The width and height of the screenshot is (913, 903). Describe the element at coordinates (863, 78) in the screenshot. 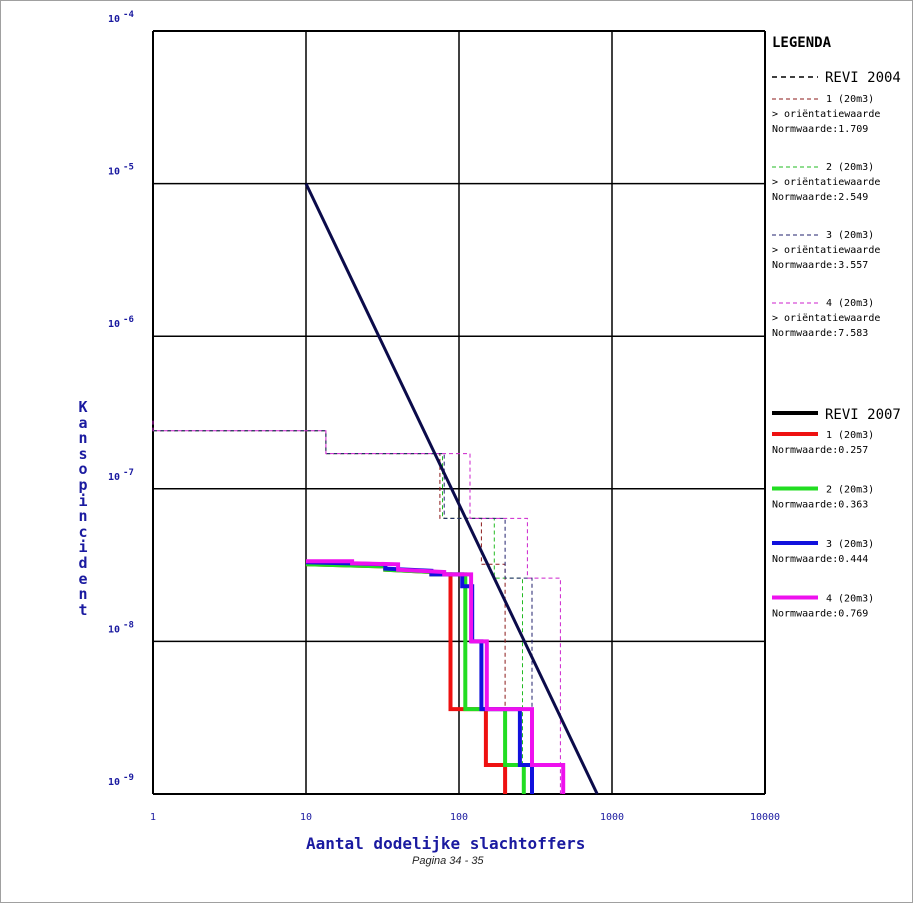

I see `legend-label-revi2004: REVI 2004` at that location.